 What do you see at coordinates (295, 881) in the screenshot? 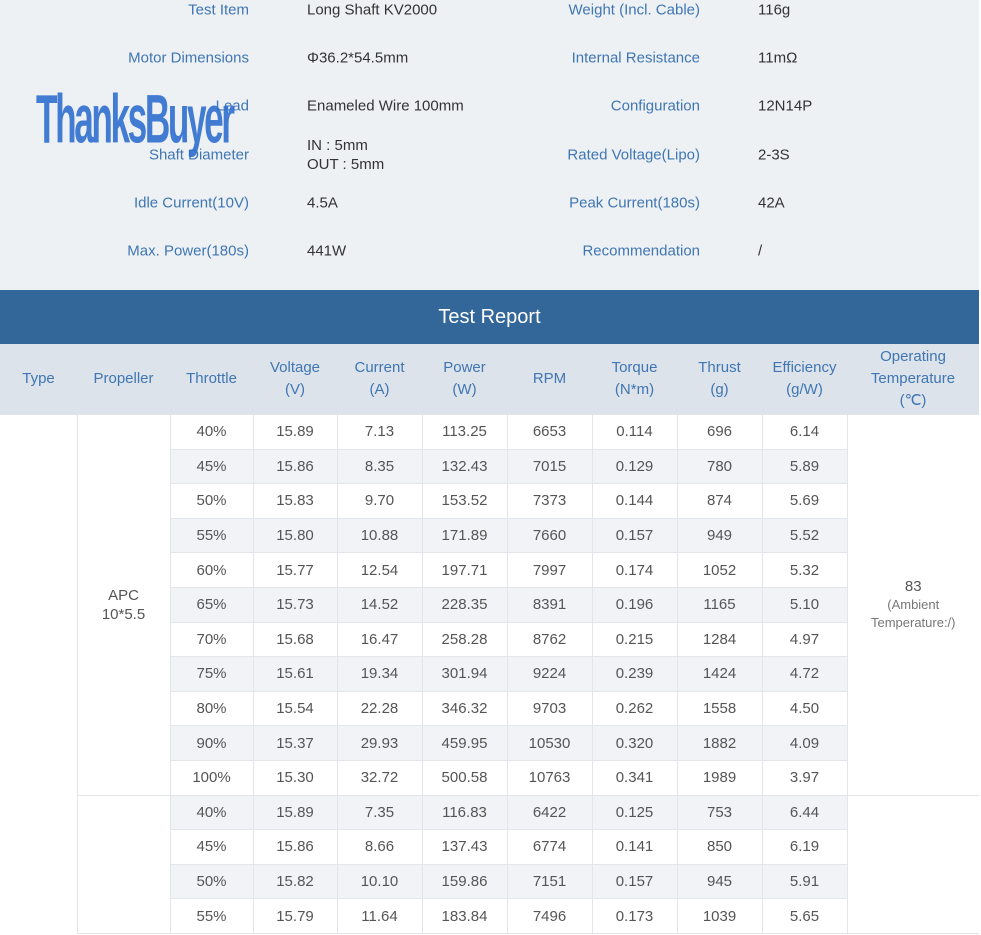
I see `data-cell: 15.82` at bounding box center [295, 881].